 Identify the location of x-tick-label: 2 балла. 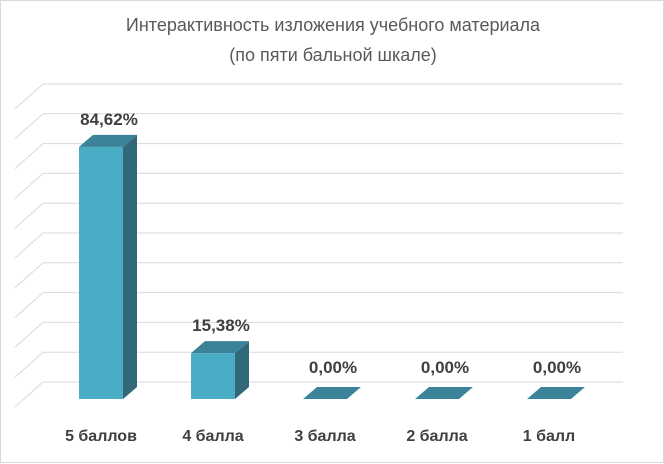
(436, 436).